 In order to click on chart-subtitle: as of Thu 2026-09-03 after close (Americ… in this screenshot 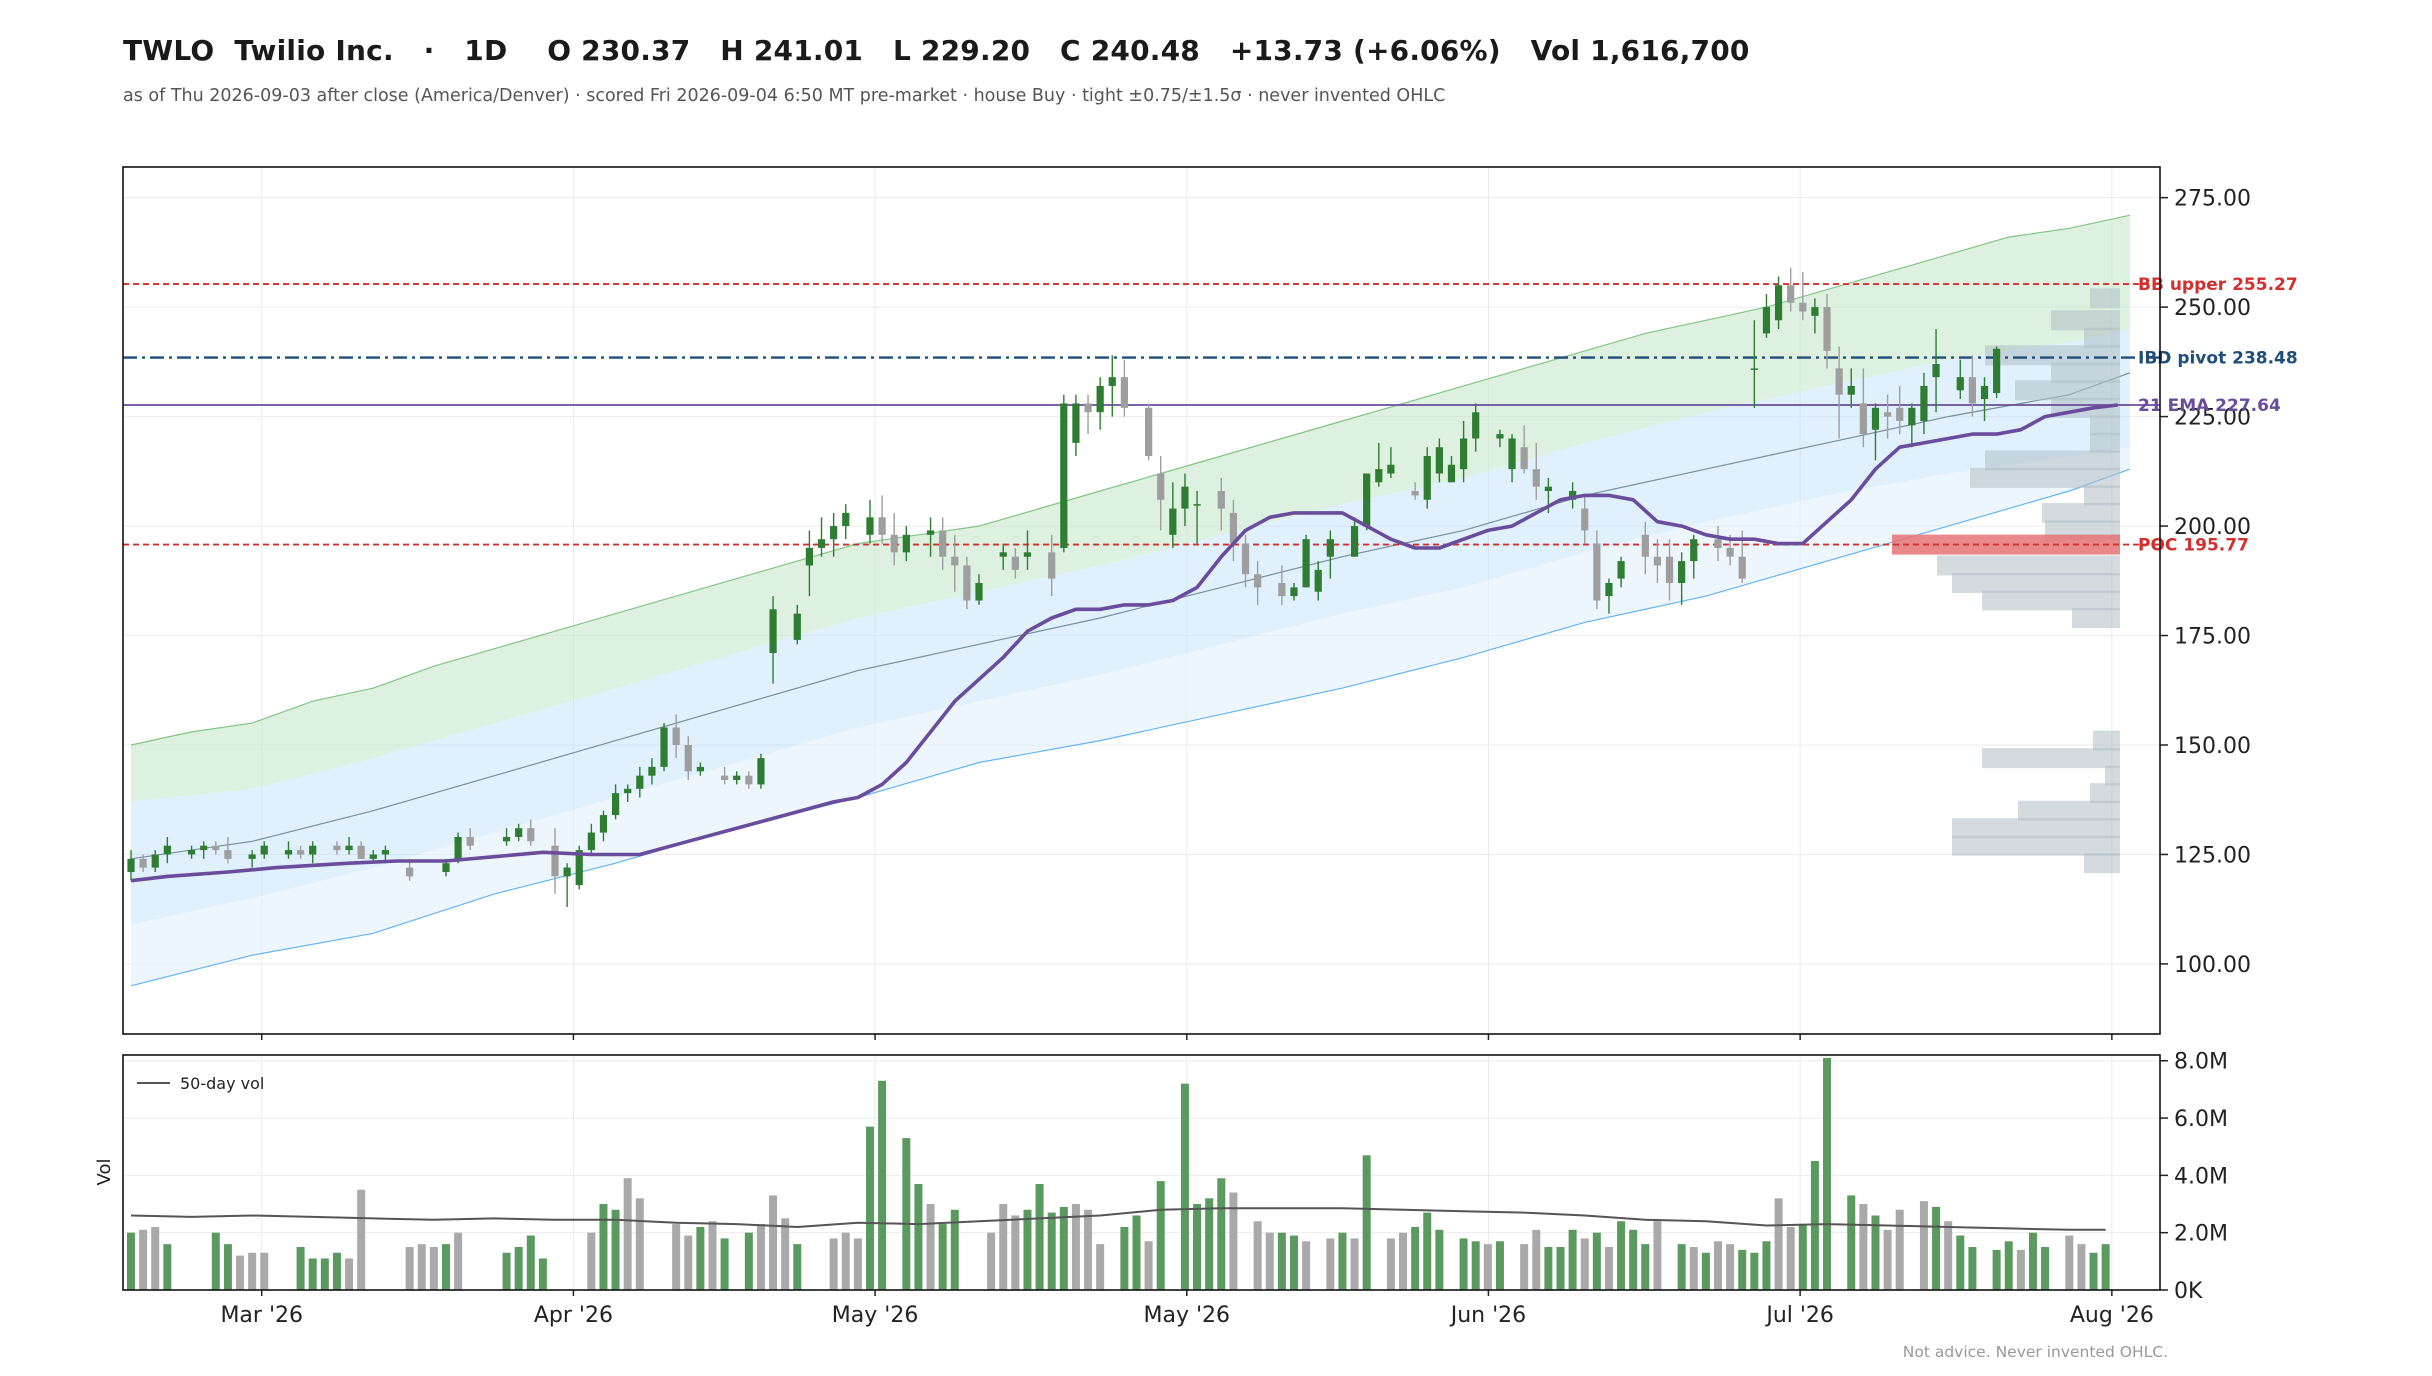, I will do `click(784, 96)`.